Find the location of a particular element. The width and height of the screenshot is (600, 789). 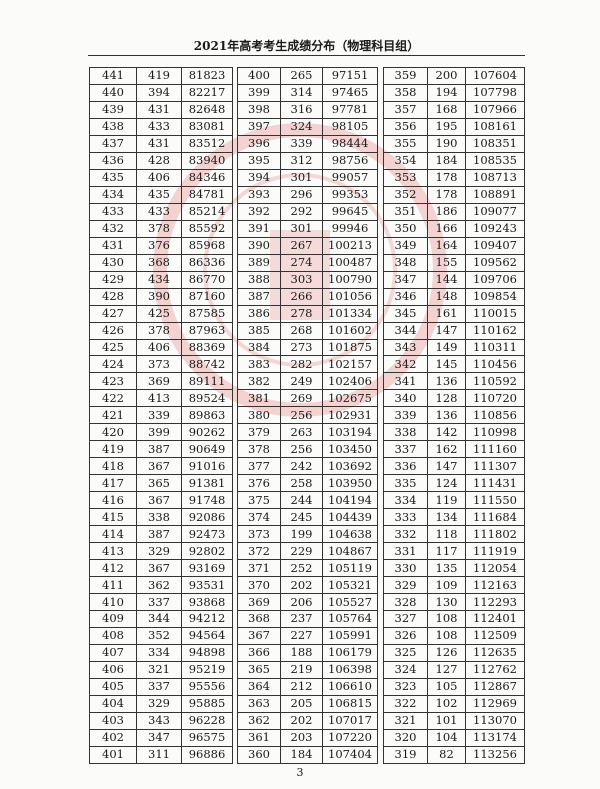

score-cell: 363 is located at coordinates (259, 703).